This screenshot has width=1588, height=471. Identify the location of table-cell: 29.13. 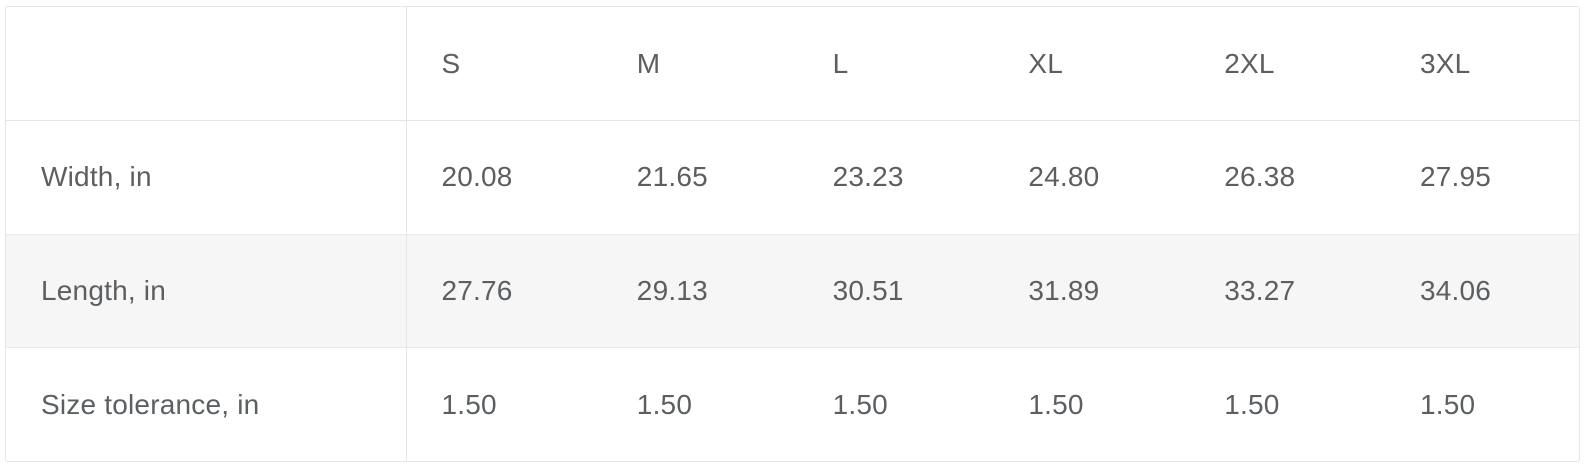
(699, 290).